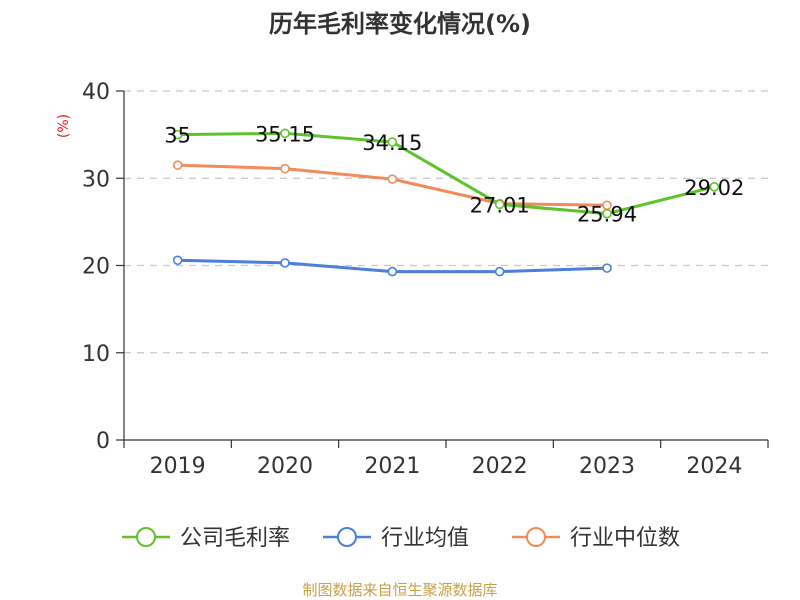 The height and width of the screenshot is (600, 800). What do you see at coordinates (103, 441) in the screenshot?
I see `y-tick-label: 0` at bounding box center [103, 441].